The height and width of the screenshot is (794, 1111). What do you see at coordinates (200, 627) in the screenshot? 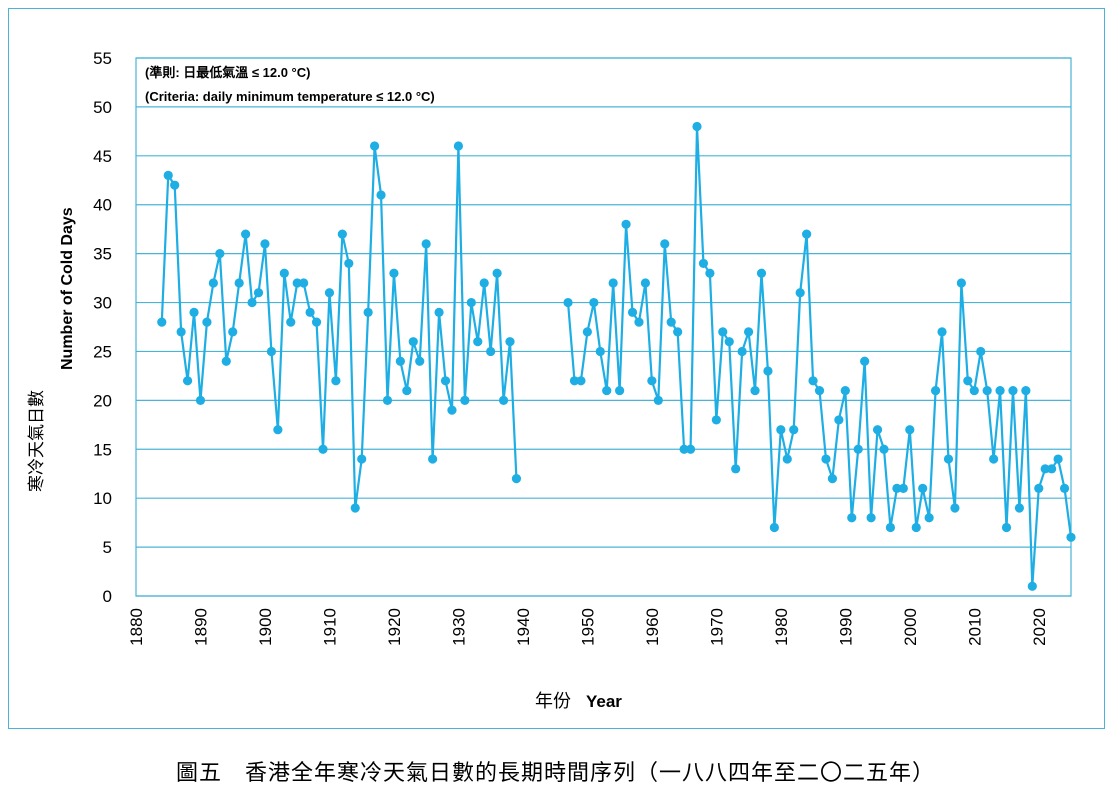
I see `x-tick-label: 1890` at bounding box center [200, 627].